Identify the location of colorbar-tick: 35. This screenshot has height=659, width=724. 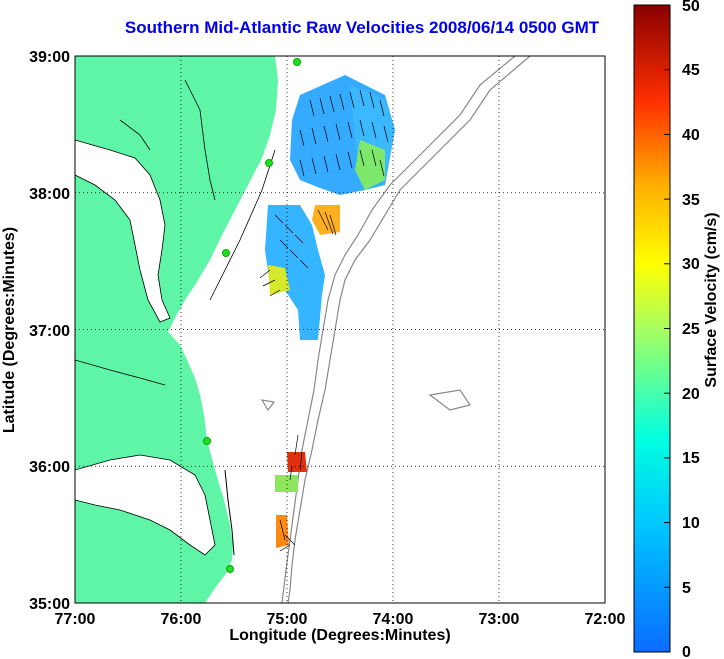
(691, 200).